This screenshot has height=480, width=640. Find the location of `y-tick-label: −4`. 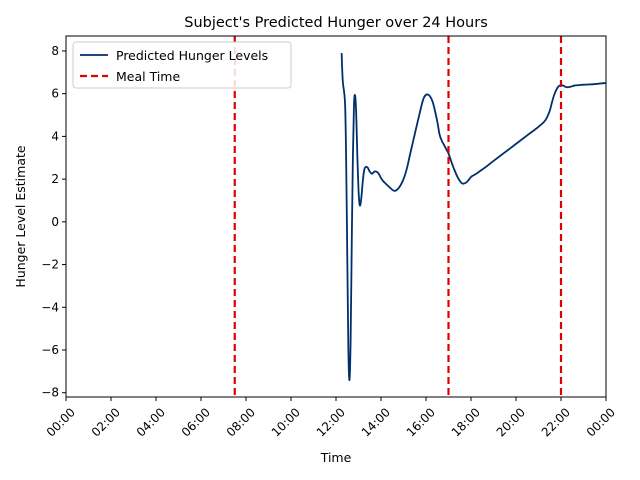

y-tick-label: −4 is located at coordinates (50, 307).